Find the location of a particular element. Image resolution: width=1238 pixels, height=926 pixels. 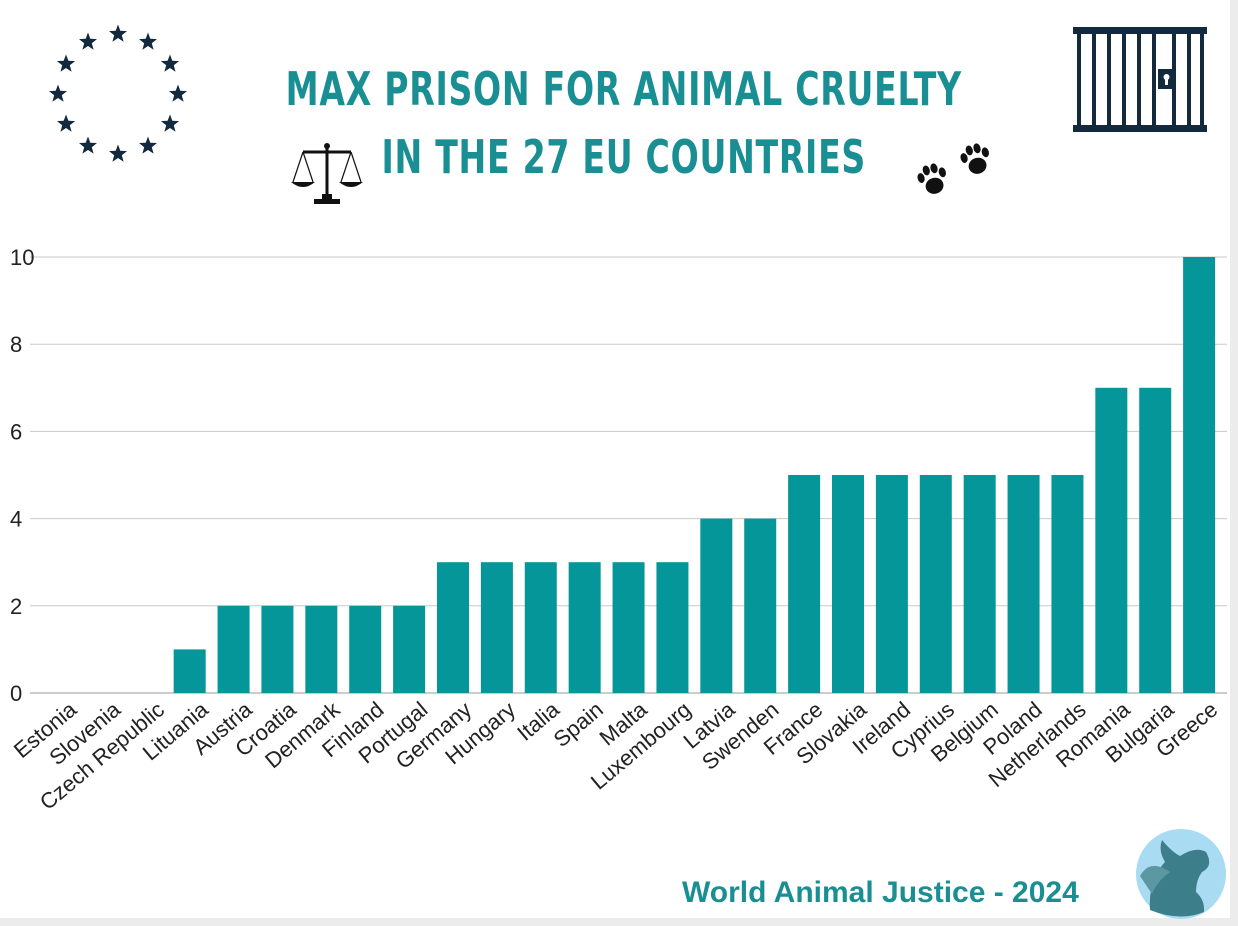

y-tick-label: 4 is located at coordinates (16, 519).